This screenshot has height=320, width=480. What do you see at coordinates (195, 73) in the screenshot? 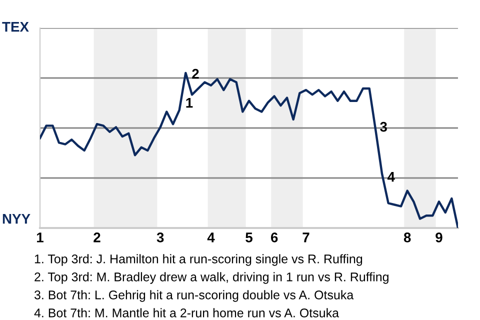
I see `annotation: 2` at bounding box center [195, 73].